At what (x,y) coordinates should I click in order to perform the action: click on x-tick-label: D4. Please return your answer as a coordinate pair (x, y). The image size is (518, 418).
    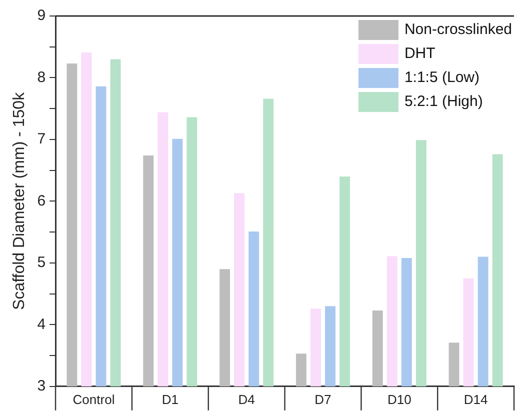
    Looking at the image, I should click on (246, 399).